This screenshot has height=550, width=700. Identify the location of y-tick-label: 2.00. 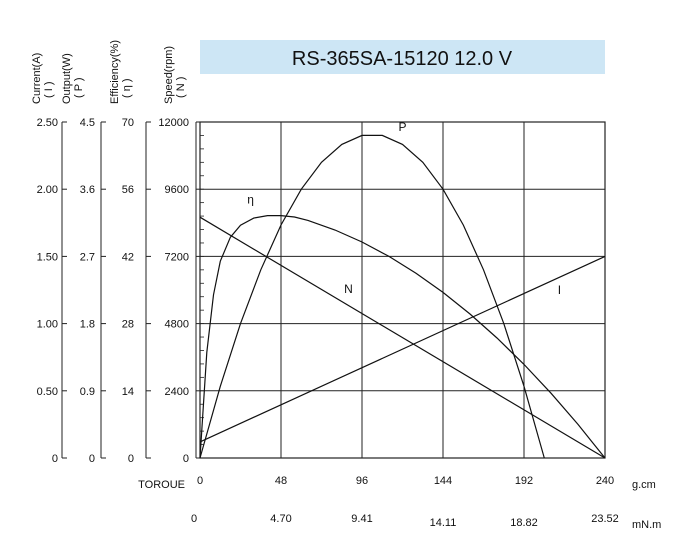
(47, 190).